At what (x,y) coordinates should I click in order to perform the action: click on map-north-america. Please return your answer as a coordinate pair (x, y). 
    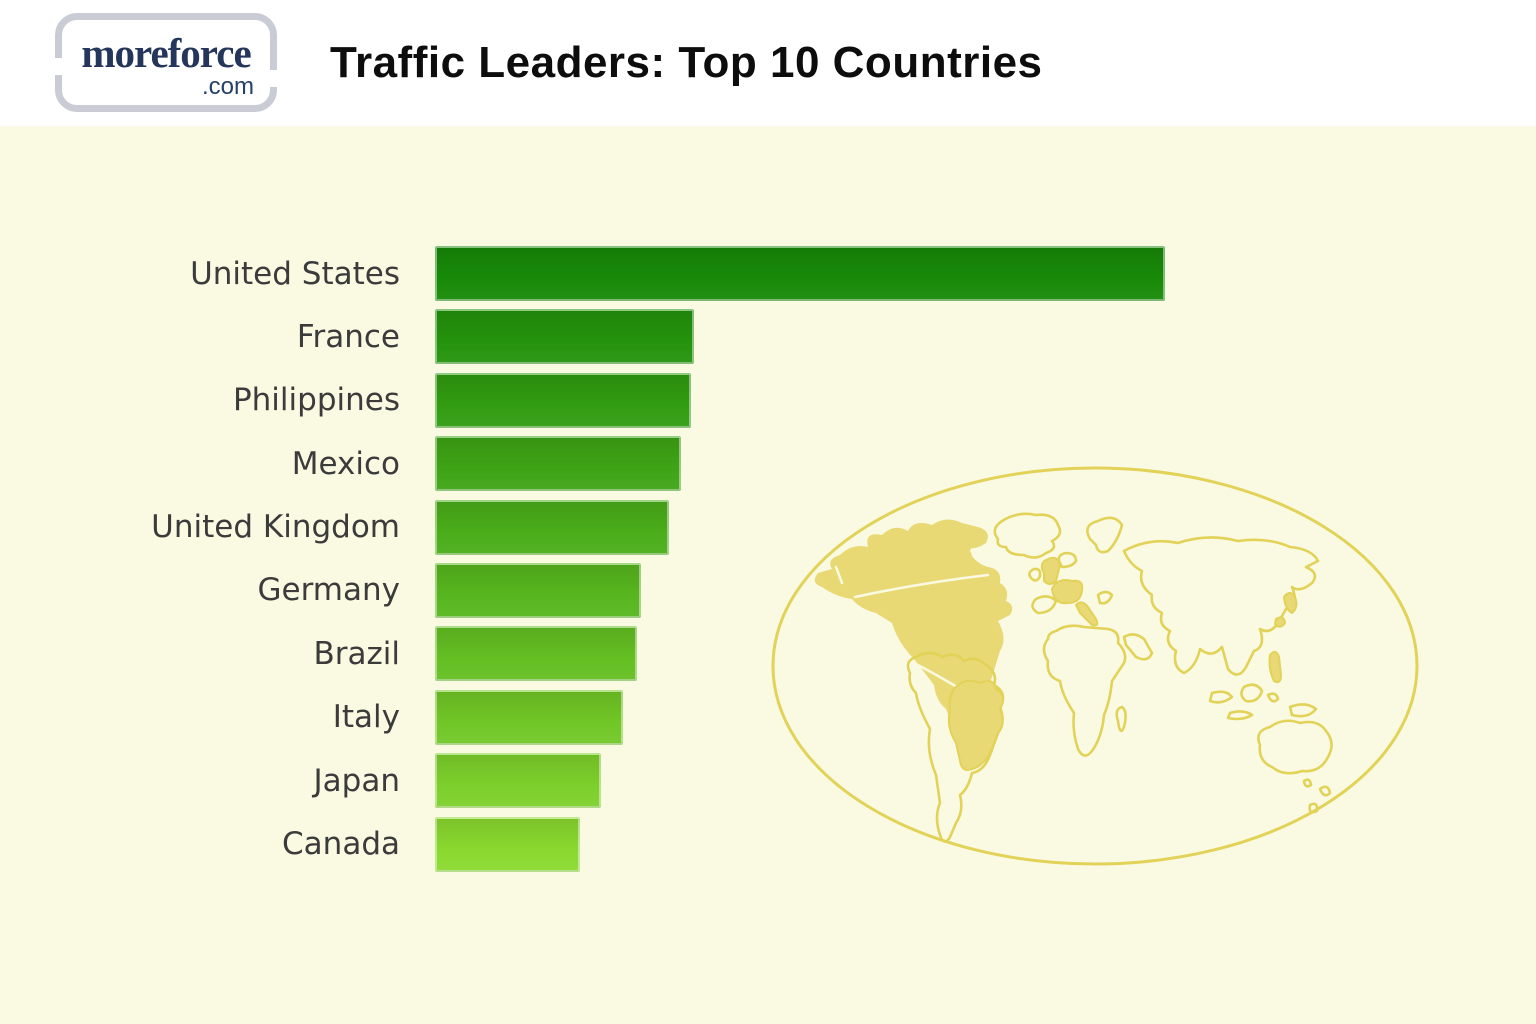
    Looking at the image, I should click on (913, 624).